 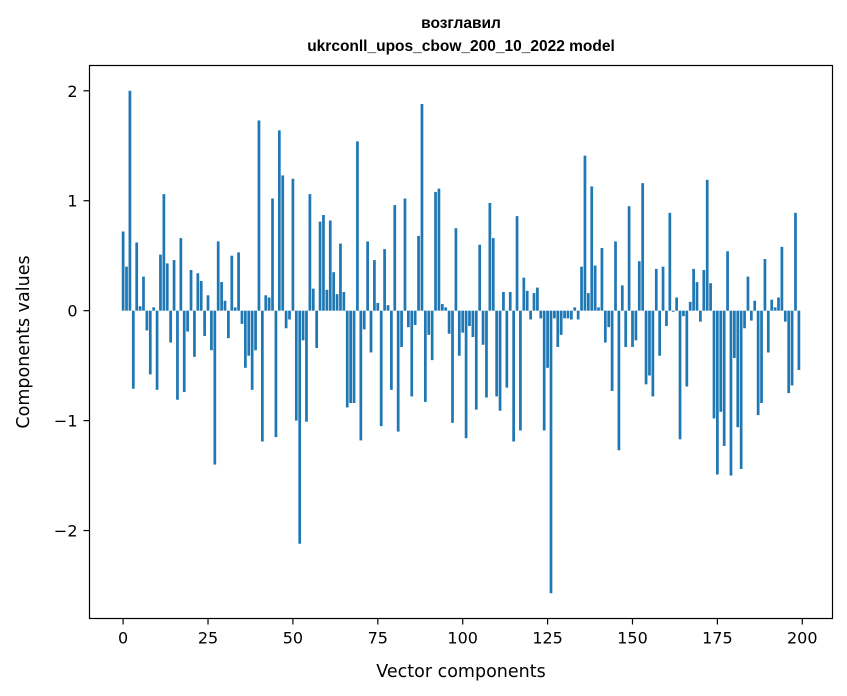 What do you see at coordinates (461, 46) in the screenshot?
I see `chart-title-line2: ukrconll_upos_cbow_200_10_2022 model` at bounding box center [461, 46].